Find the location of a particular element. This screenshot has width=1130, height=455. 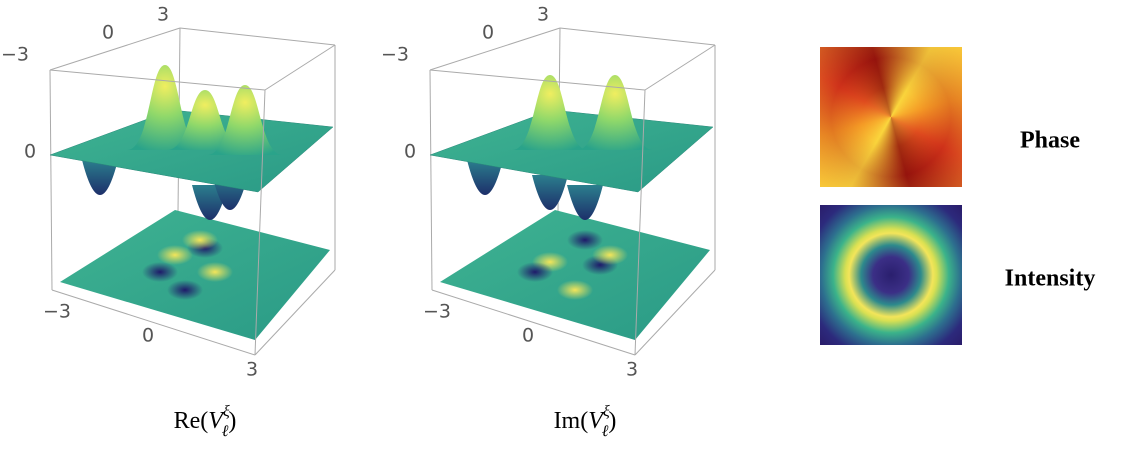

caption: Im(Vξ ℓ) is located at coordinates (585, 421).